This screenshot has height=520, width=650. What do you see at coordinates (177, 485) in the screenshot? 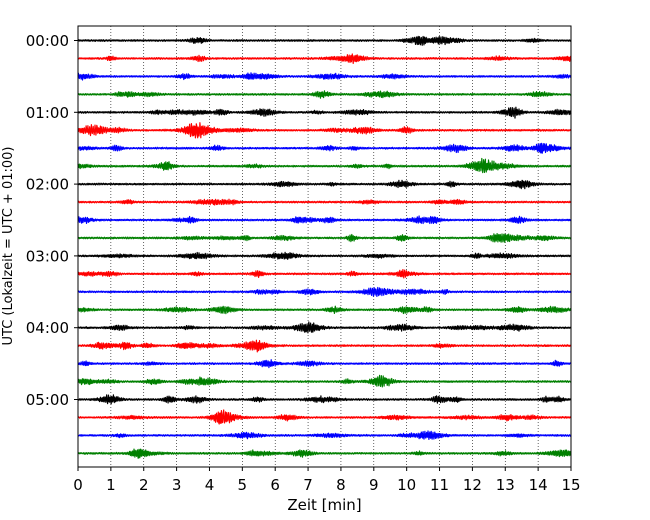
I see `x-tick-label: 3` at bounding box center [177, 485].